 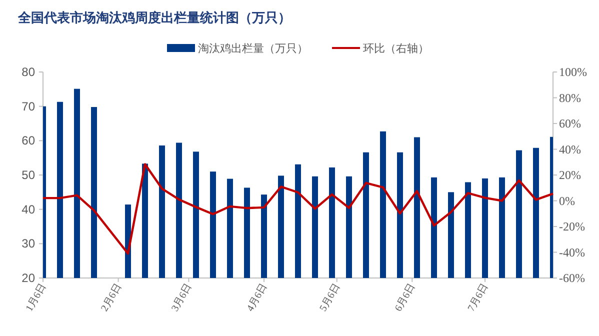 What do you see at coordinates (182, 298) in the screenshot?
I see `x-tick-label: 3月6日` at bounding box center [182, 298].